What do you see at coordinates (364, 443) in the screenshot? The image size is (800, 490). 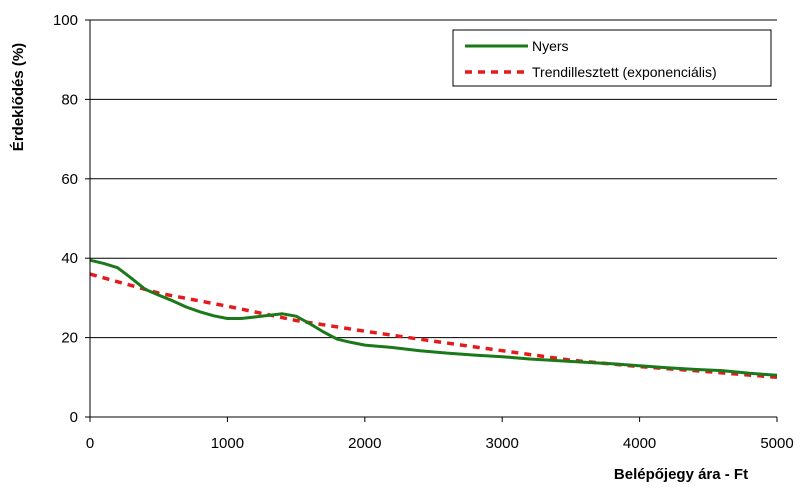 I see `x-tick-label: 2000` at bounding box center [364, 443].